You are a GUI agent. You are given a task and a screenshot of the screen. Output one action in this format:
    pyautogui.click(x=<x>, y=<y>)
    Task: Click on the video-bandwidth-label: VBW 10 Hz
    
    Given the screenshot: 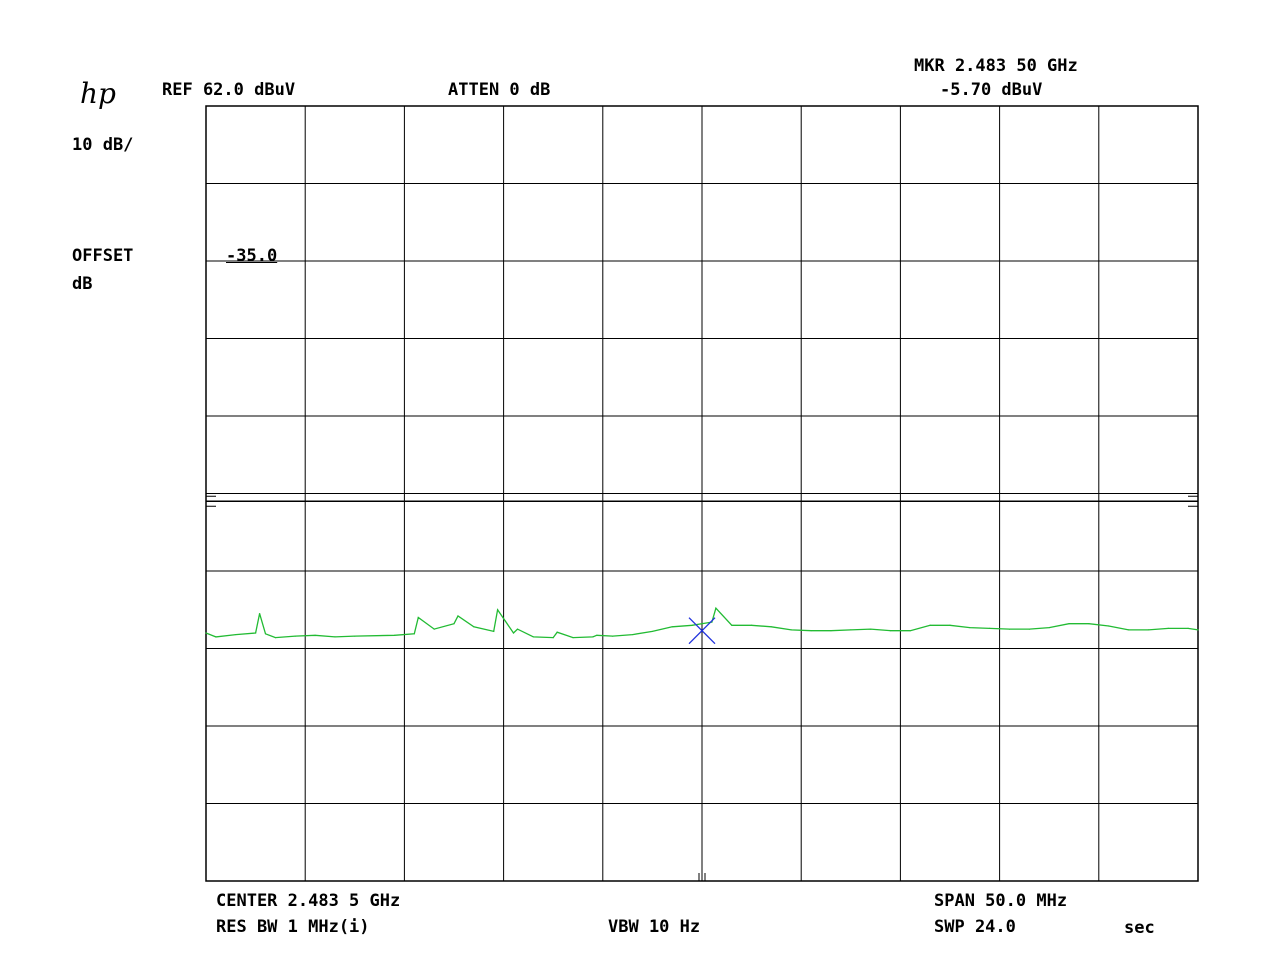 What is the action you would take?
    pyautogui.click(x=654, y=927)
    